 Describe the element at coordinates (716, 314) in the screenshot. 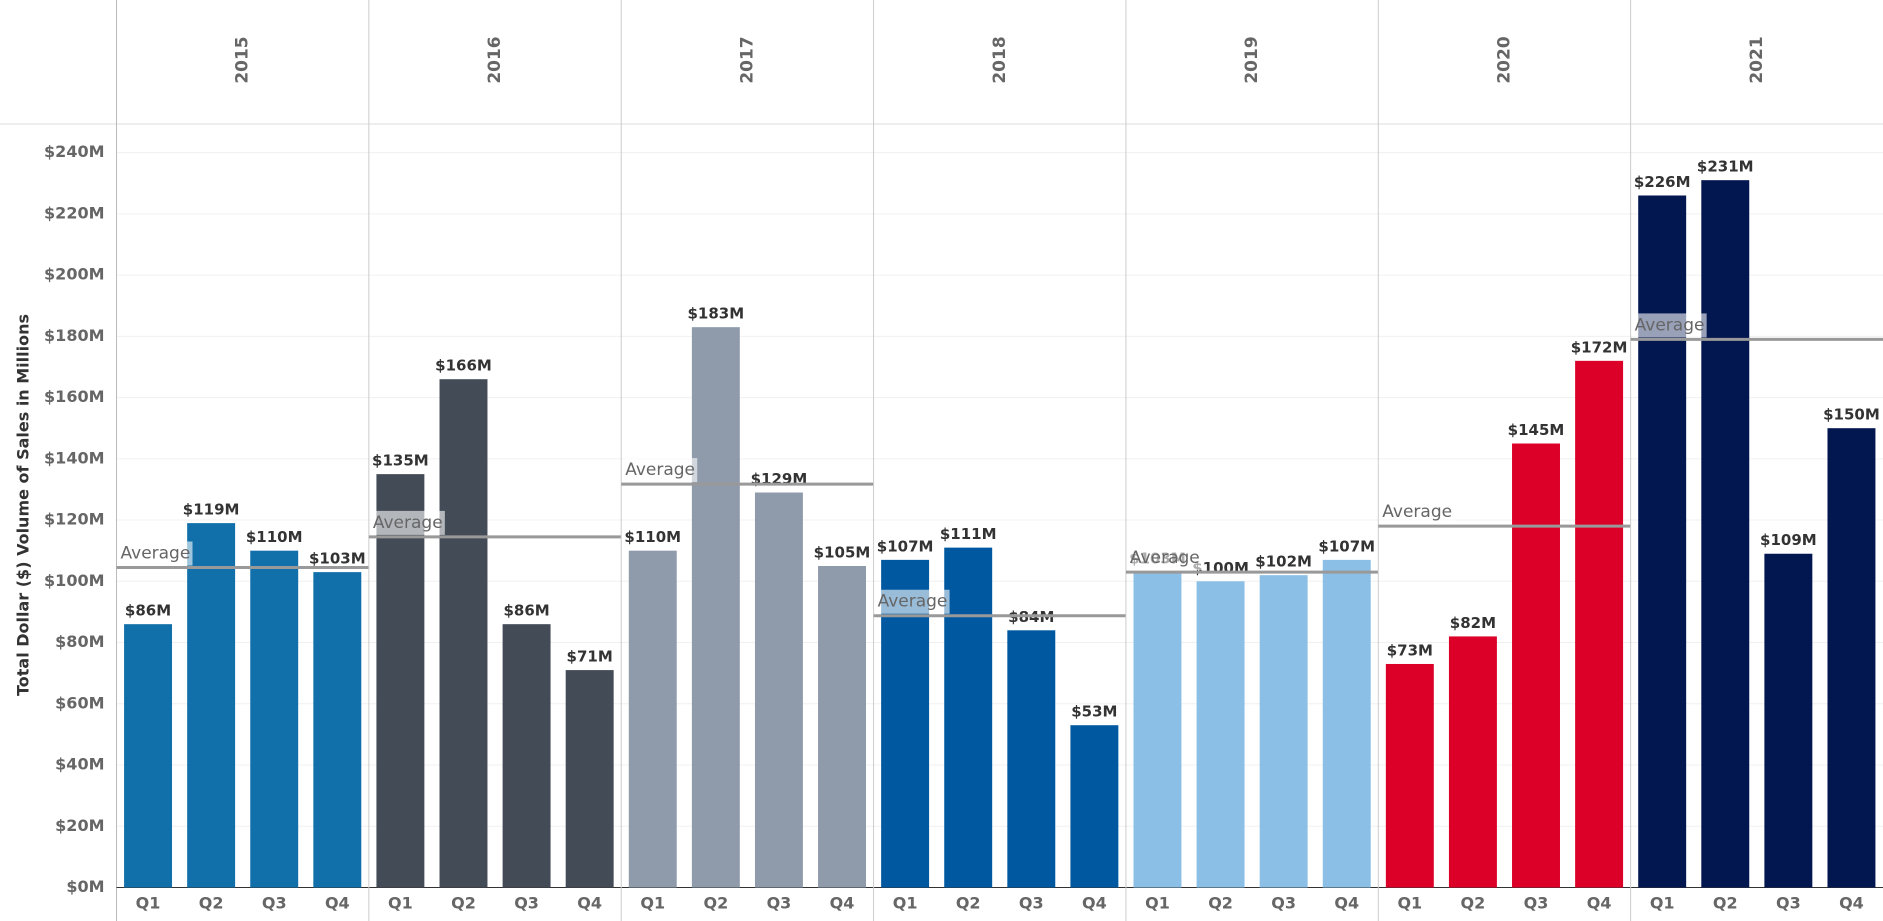

I see `value-label: $183M` at that location.